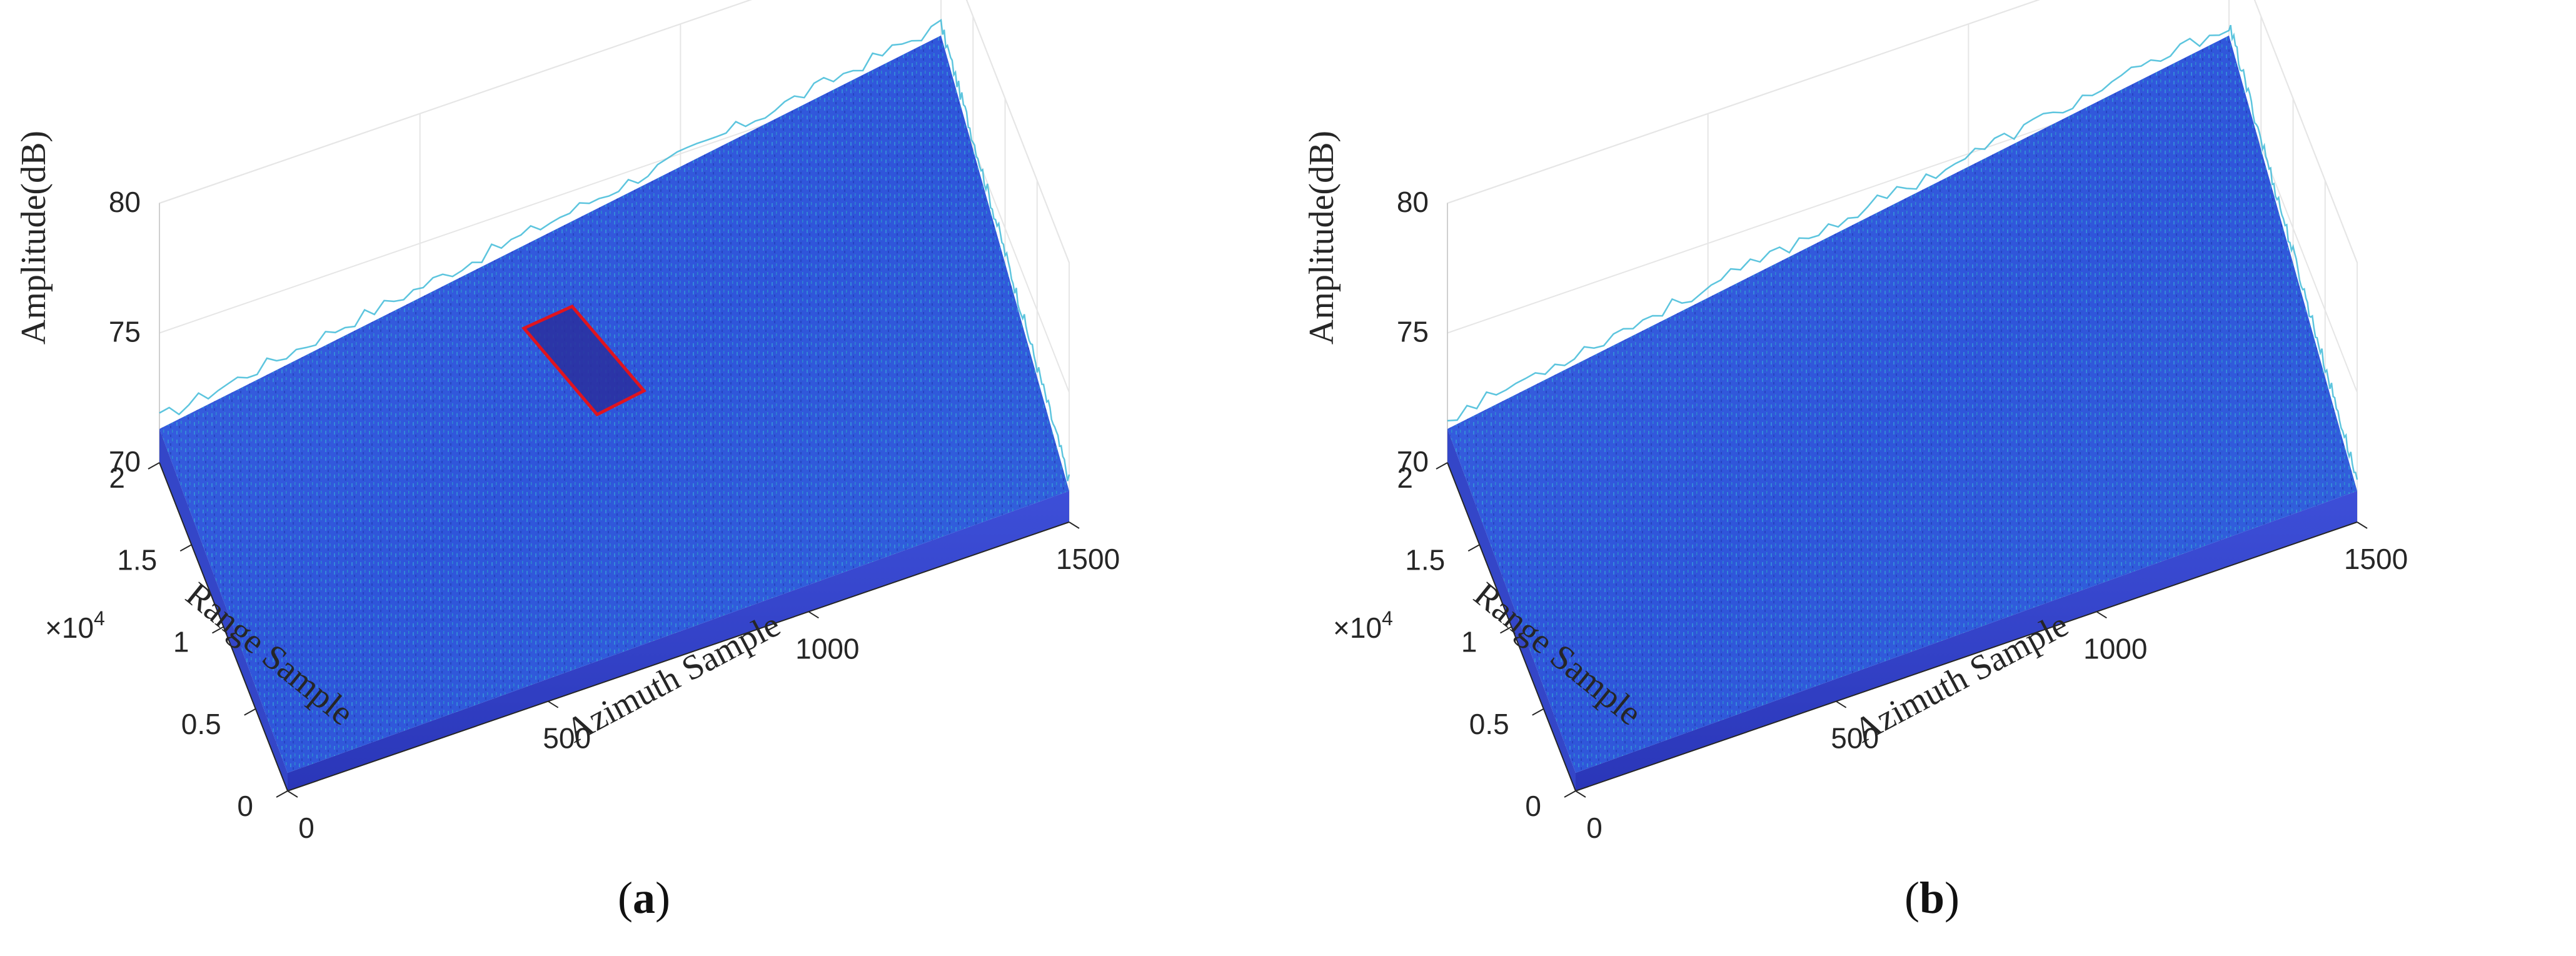  I want to click on annotation-layer-a, so click(584, 360).